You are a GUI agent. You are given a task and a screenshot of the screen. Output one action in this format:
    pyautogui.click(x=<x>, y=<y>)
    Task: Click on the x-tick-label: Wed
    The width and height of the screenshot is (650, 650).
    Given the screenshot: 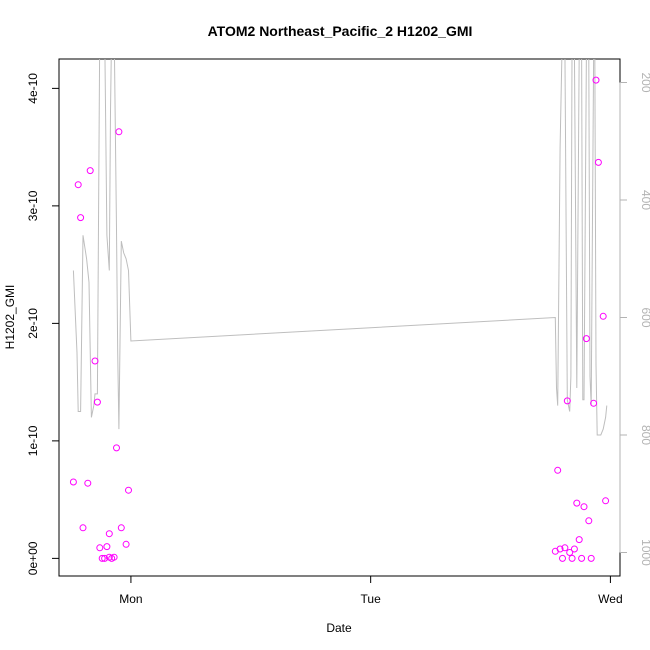 What is the action you would take?
    pyautogui.click(x=610, y=599)
    